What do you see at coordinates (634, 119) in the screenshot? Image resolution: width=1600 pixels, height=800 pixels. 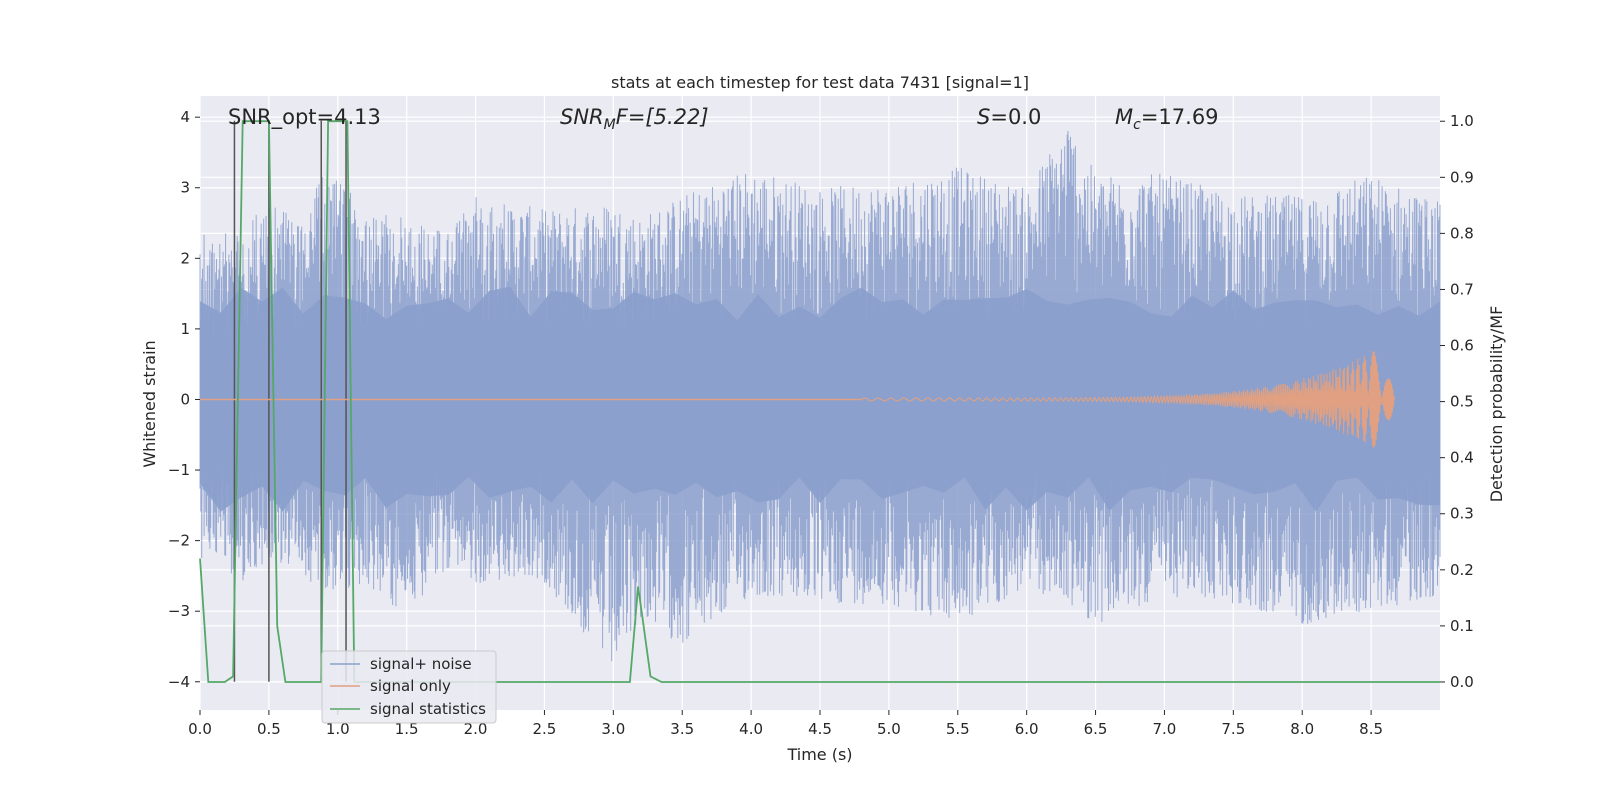 I see `annotation-snr-mf: SNRMF=[5.22]` at bounding box center [634, 119].